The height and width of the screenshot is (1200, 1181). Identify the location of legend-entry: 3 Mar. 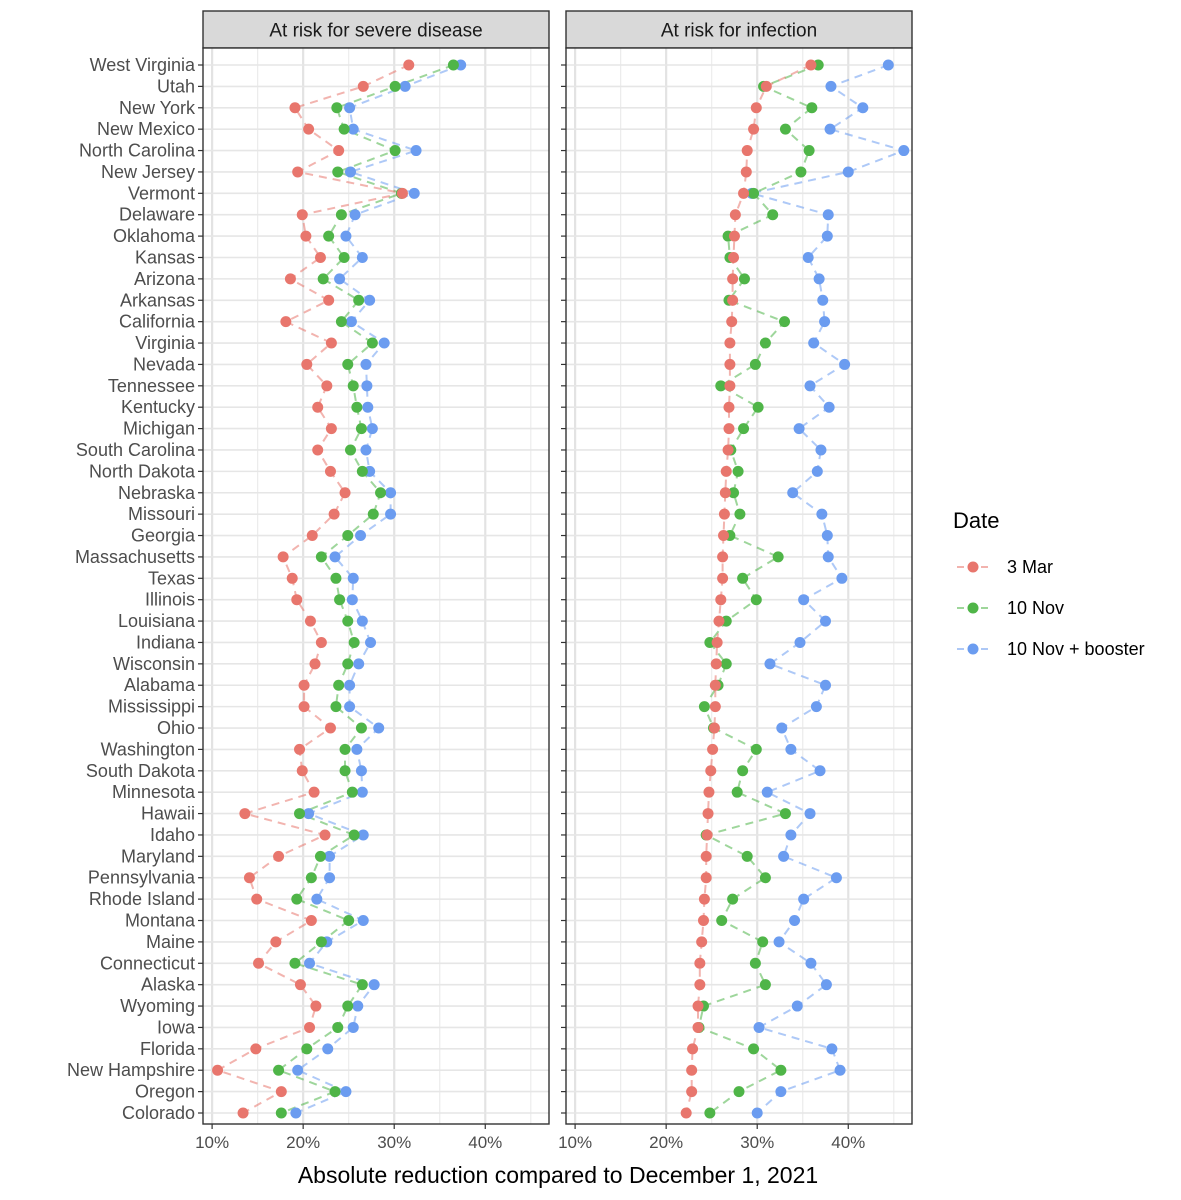
(1005, 567).